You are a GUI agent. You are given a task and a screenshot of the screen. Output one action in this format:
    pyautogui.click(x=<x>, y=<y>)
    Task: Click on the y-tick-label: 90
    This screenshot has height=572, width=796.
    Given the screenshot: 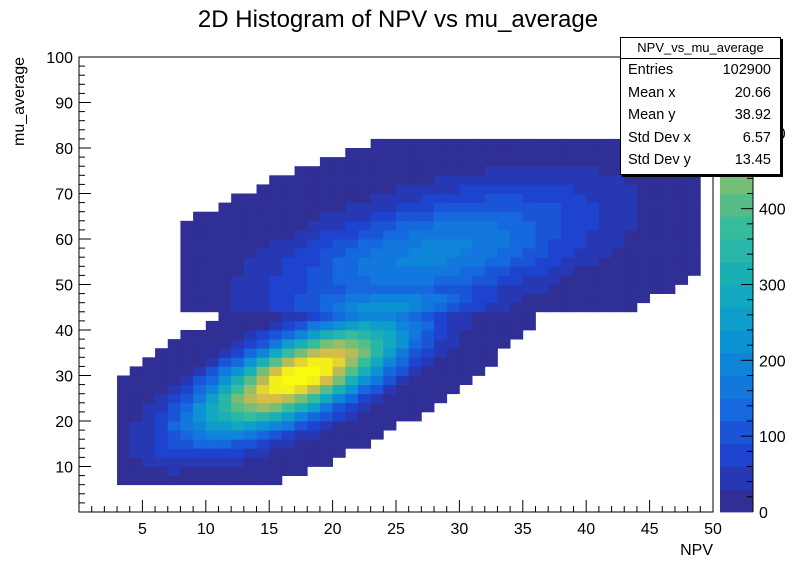 What is the action you would take?
    pyautogui.click(x=64, y=104)
    